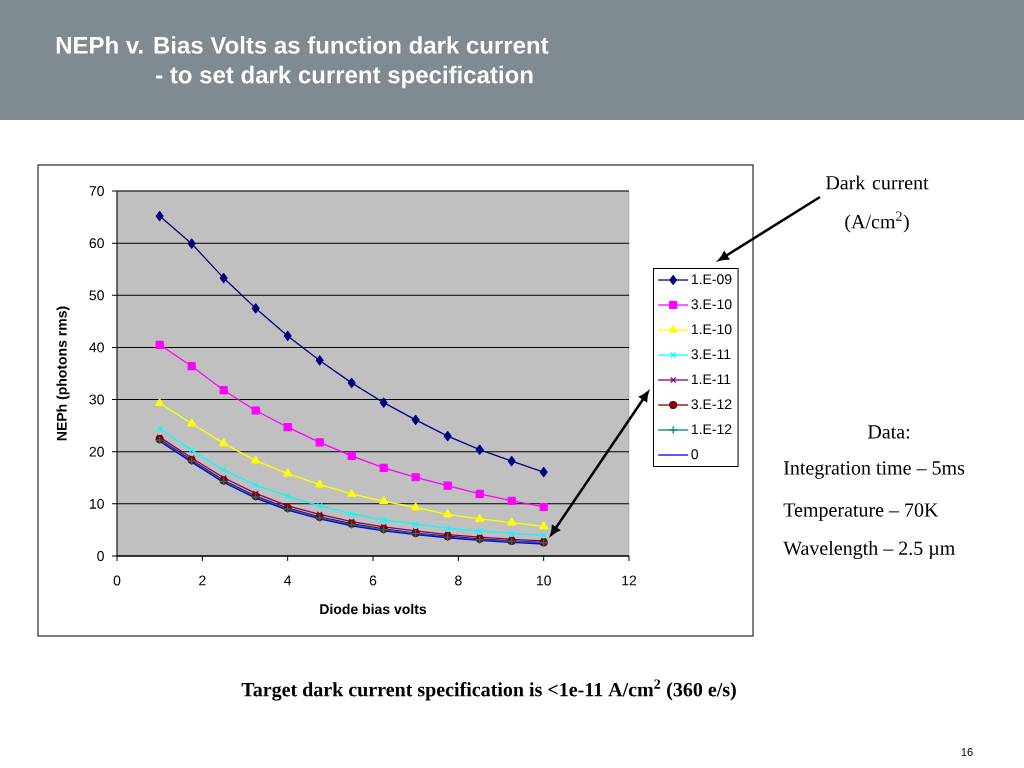 The width and height of the screenshot is (1024, 768). Describe the element at coordinates (202, 580) in the screenshot. I see `x-tick-label: 2` at that location.